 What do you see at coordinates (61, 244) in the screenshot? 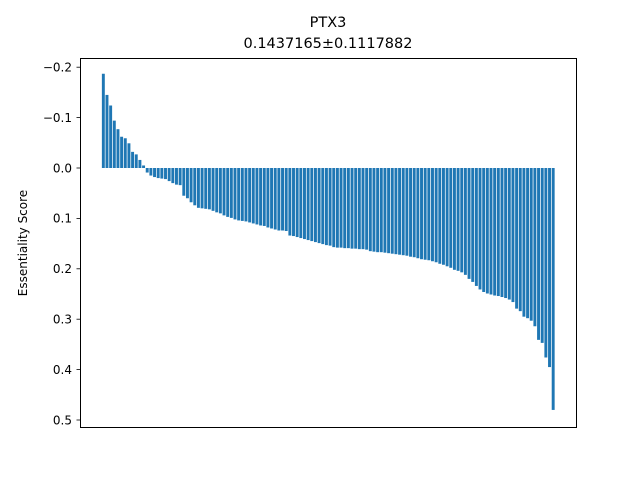
I see `y-axis: −0.2 −0.1 0.0 0.1 0.2 0.3 0.4 0.5` at bounding box center [61, 244].